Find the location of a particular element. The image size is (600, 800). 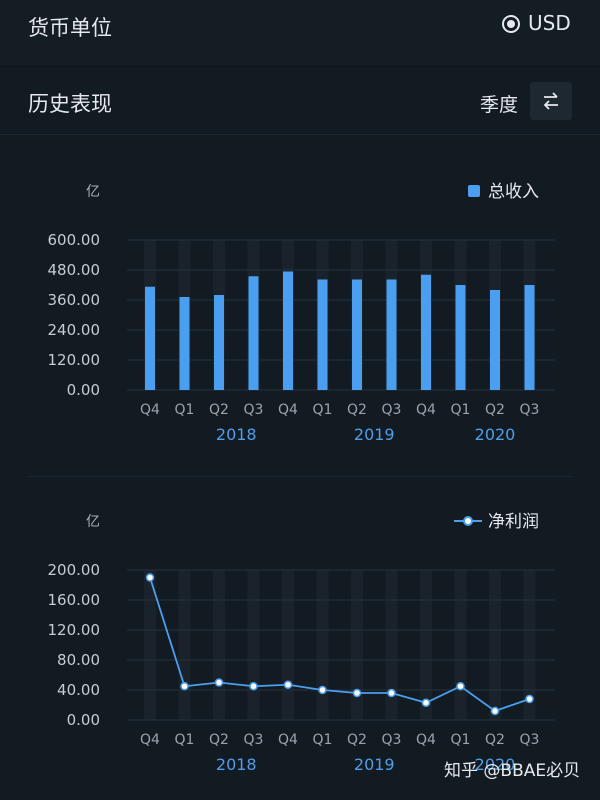

y-tick-label: 40.00 is located at coordinates (78, 690).